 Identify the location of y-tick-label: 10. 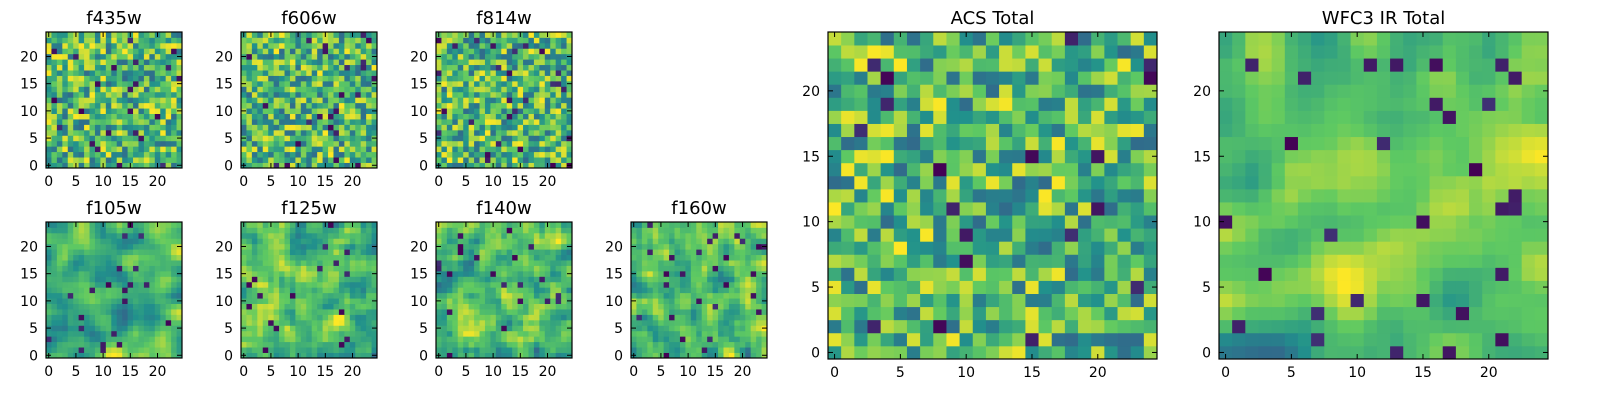
(224, 302).